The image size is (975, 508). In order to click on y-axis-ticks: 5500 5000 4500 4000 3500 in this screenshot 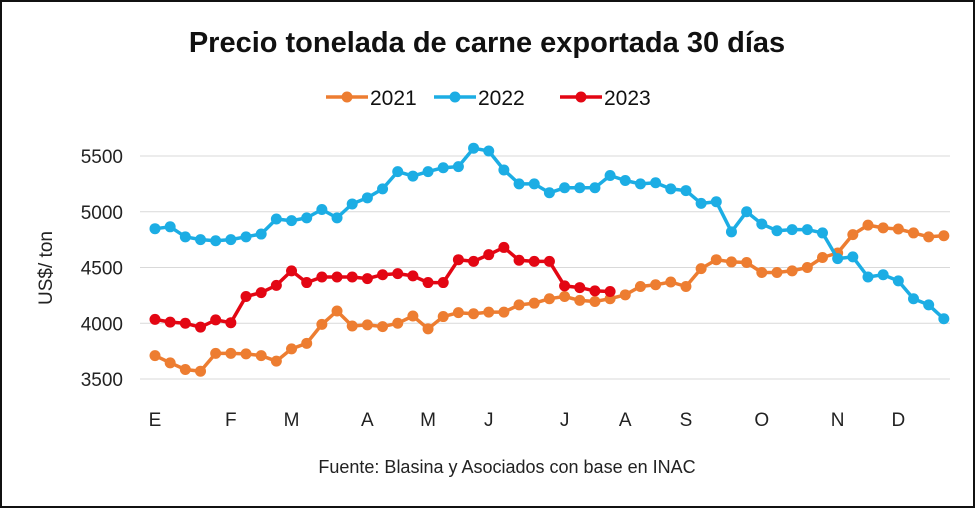, I will do `click(102, 269)`.